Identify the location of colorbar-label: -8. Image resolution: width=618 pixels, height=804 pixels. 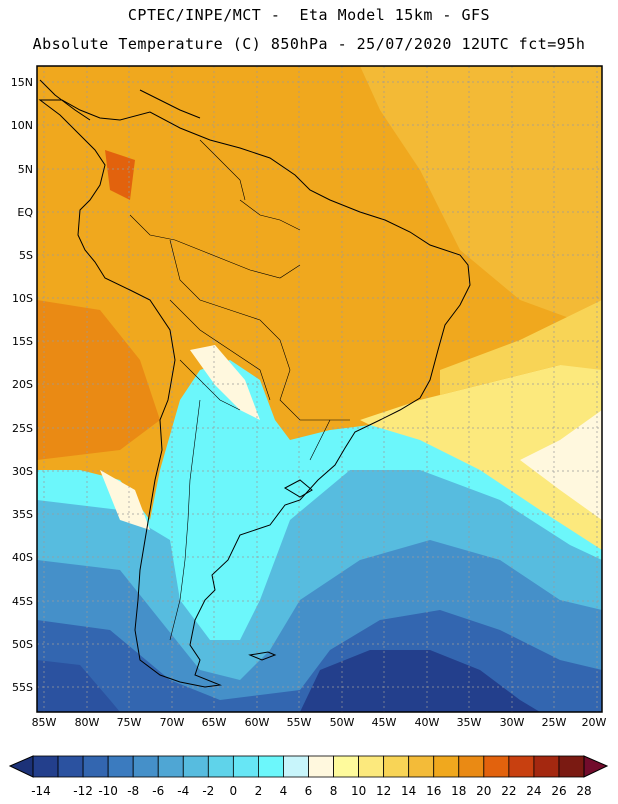
(133, 791).